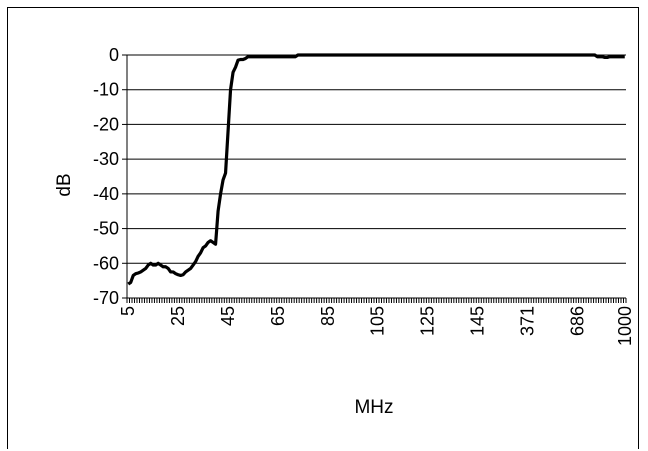  What do you see at coordinates (527, 321) in the screenshot?
I see `x-tick-label: 371` at bounding box center [527, 321].